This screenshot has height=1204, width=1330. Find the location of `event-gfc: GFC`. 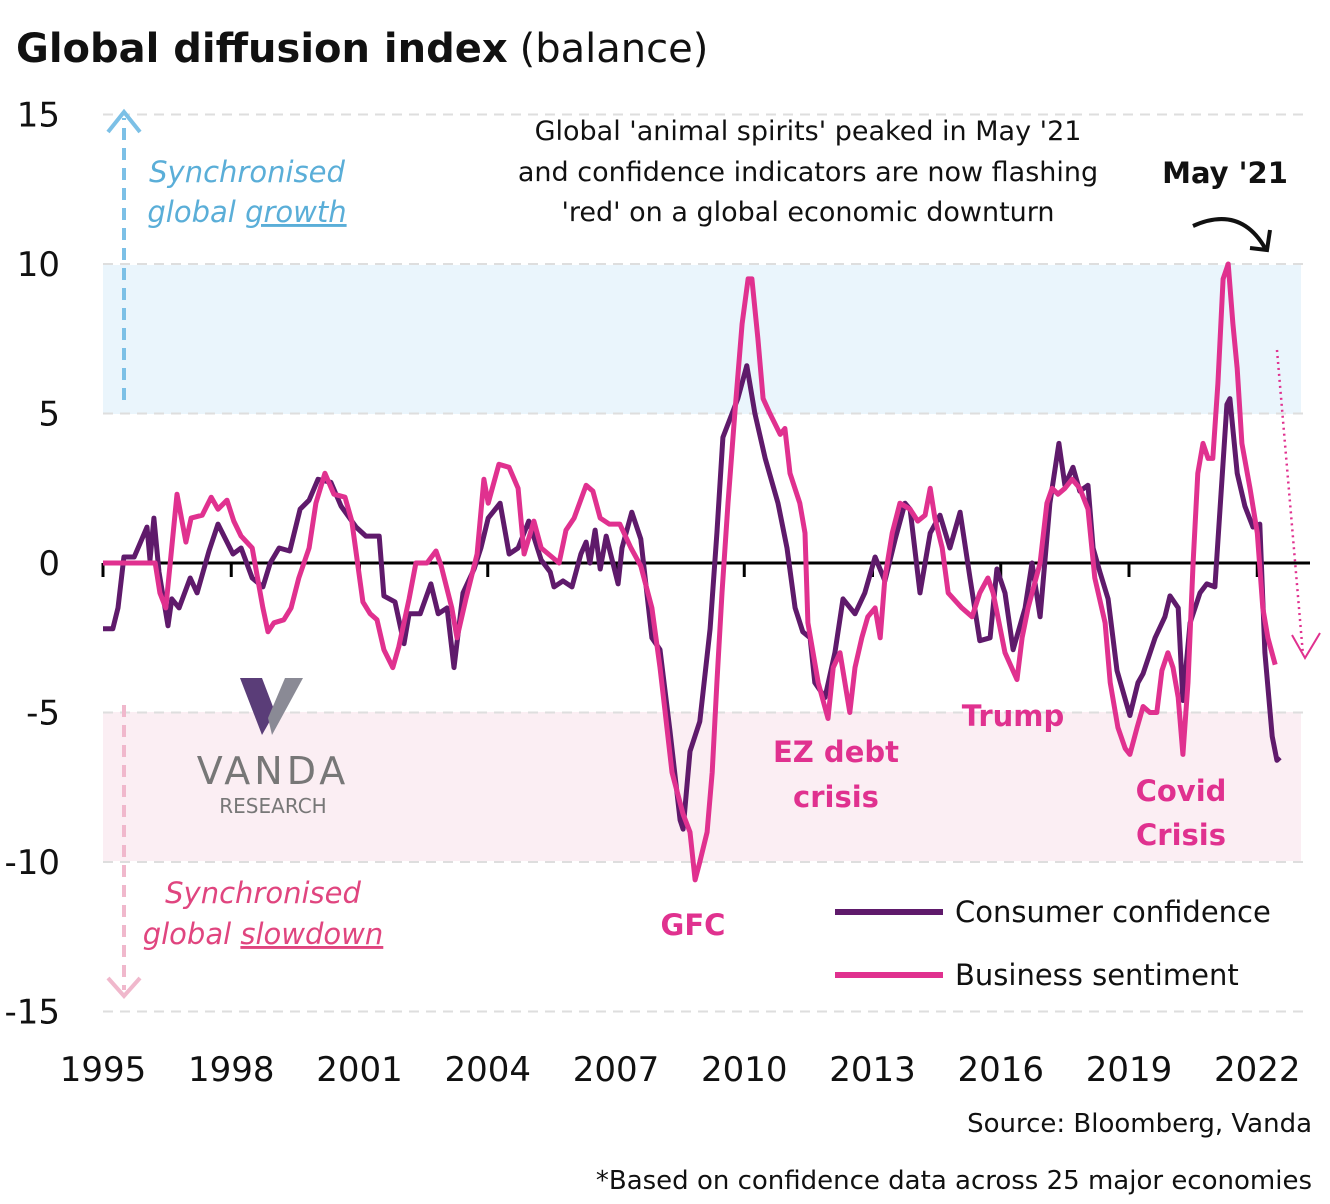

event-gfc: GFC is located at coordinates (693, 925).